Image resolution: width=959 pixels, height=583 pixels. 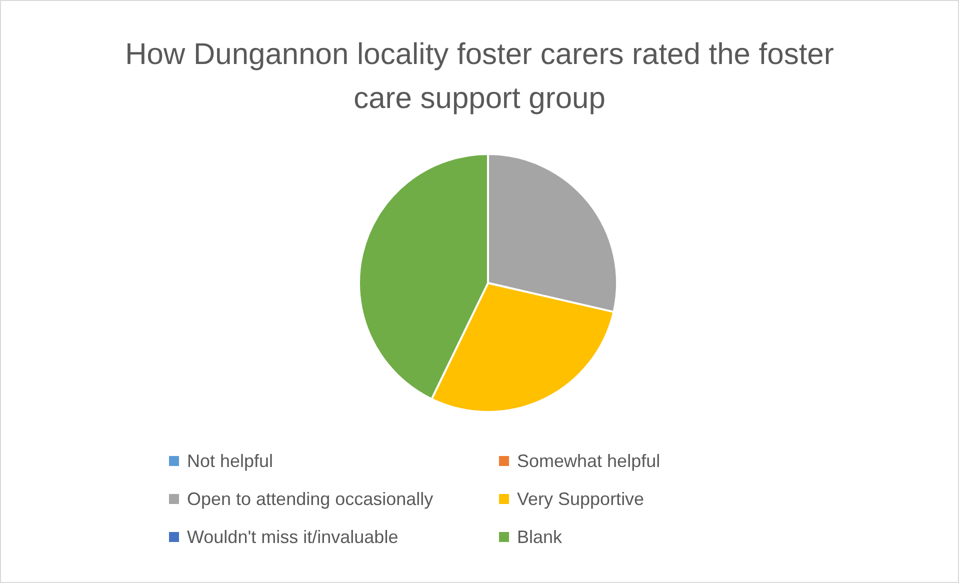 What do you see at coordinates (588, 461) in the screenshot?
I see `legend-label: Somewhat helpful` at bounding box center [588, 461].